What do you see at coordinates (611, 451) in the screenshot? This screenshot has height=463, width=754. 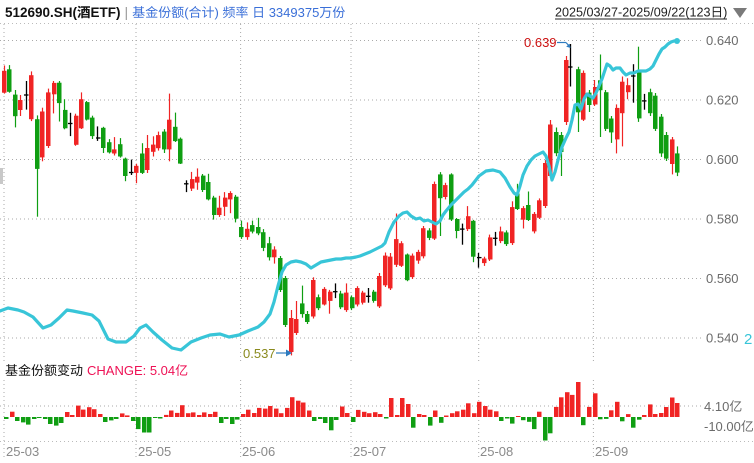 I see `svg-text: 25-09` at bounding box center [611, 451].